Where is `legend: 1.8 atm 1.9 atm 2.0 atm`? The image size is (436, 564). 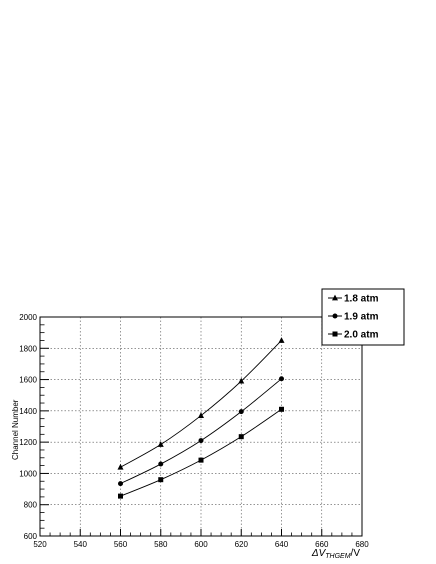
legend: 1.8 atm 1.9 atm 2.0 atm is located at coordinates (363, 317).